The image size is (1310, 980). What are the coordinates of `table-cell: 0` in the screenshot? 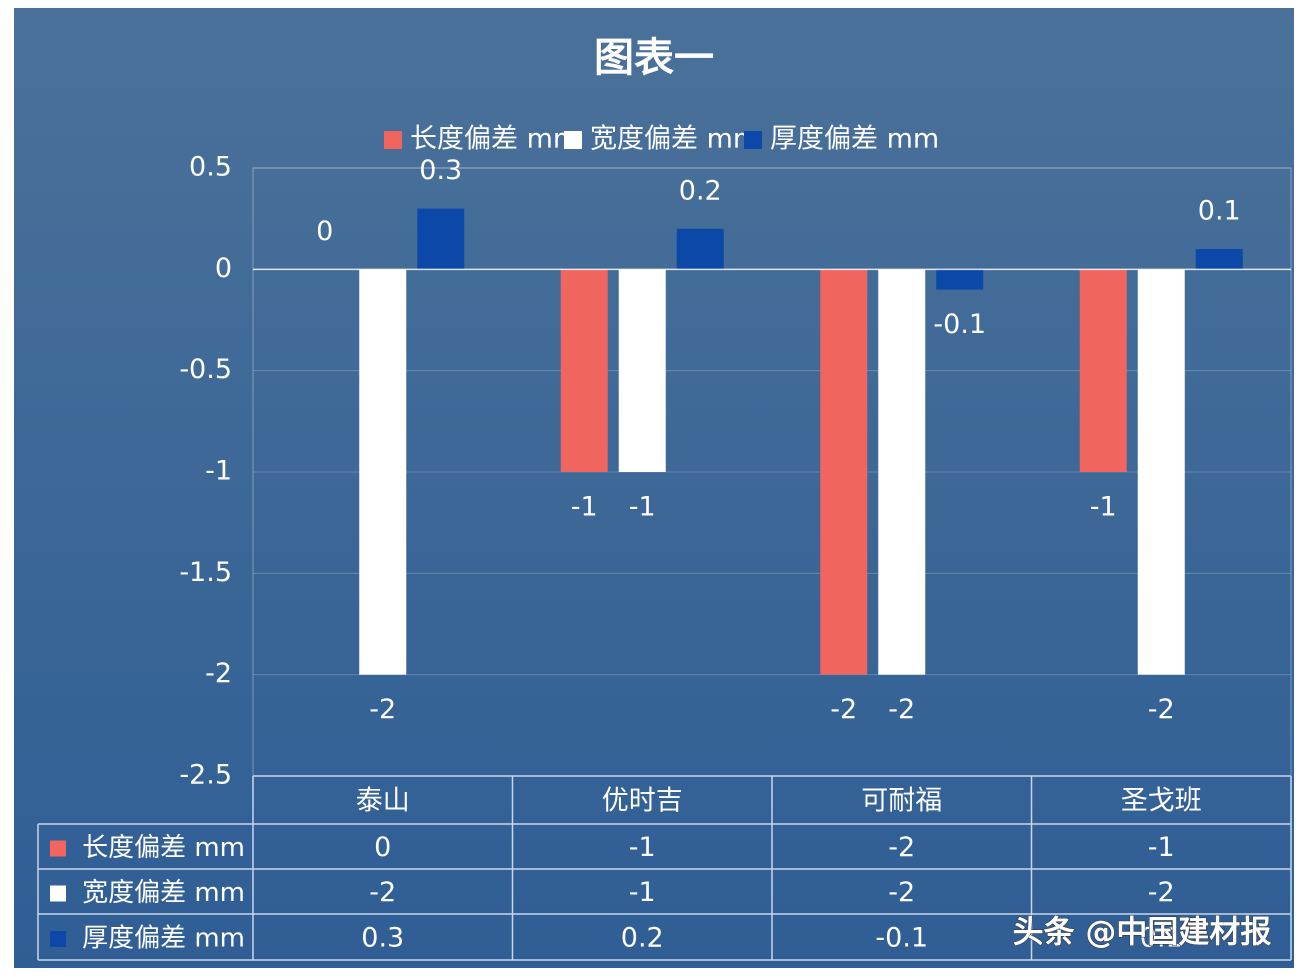 It's located at (382, 847).